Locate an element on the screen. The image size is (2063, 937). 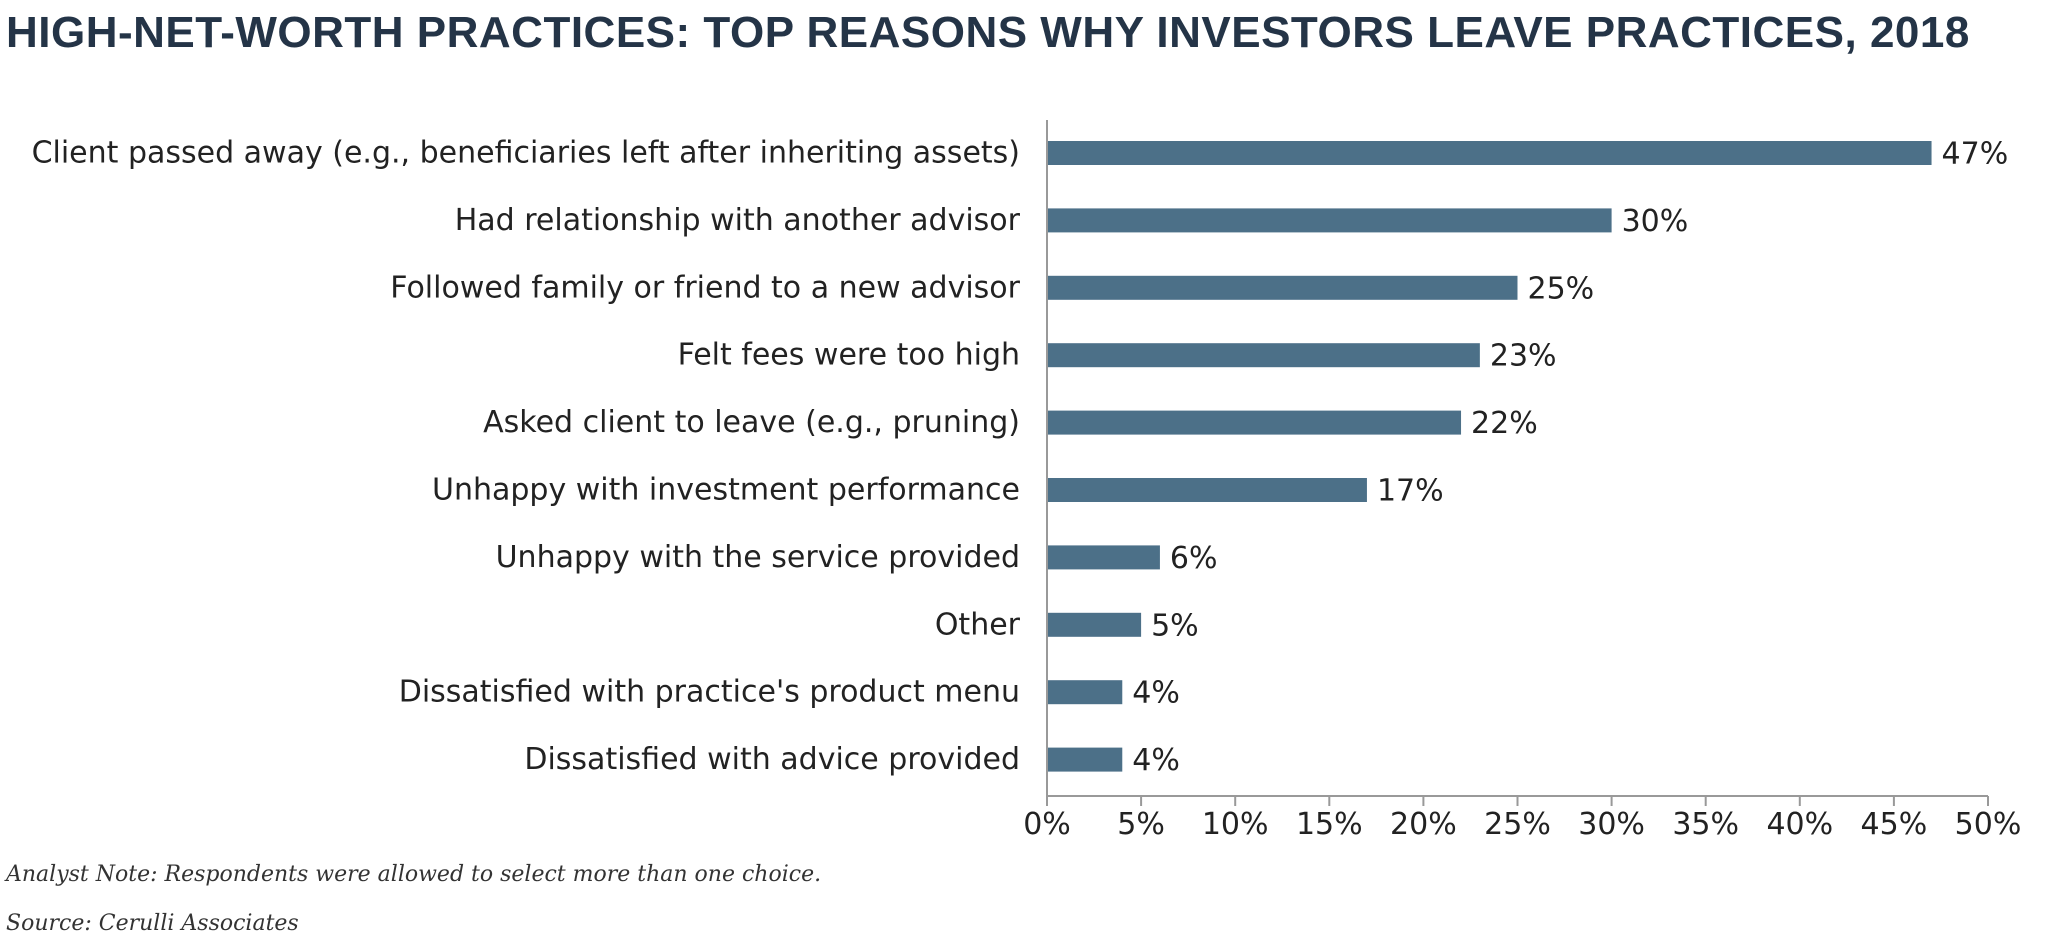
value-label: 25% is located at coordinates (1561, 288).